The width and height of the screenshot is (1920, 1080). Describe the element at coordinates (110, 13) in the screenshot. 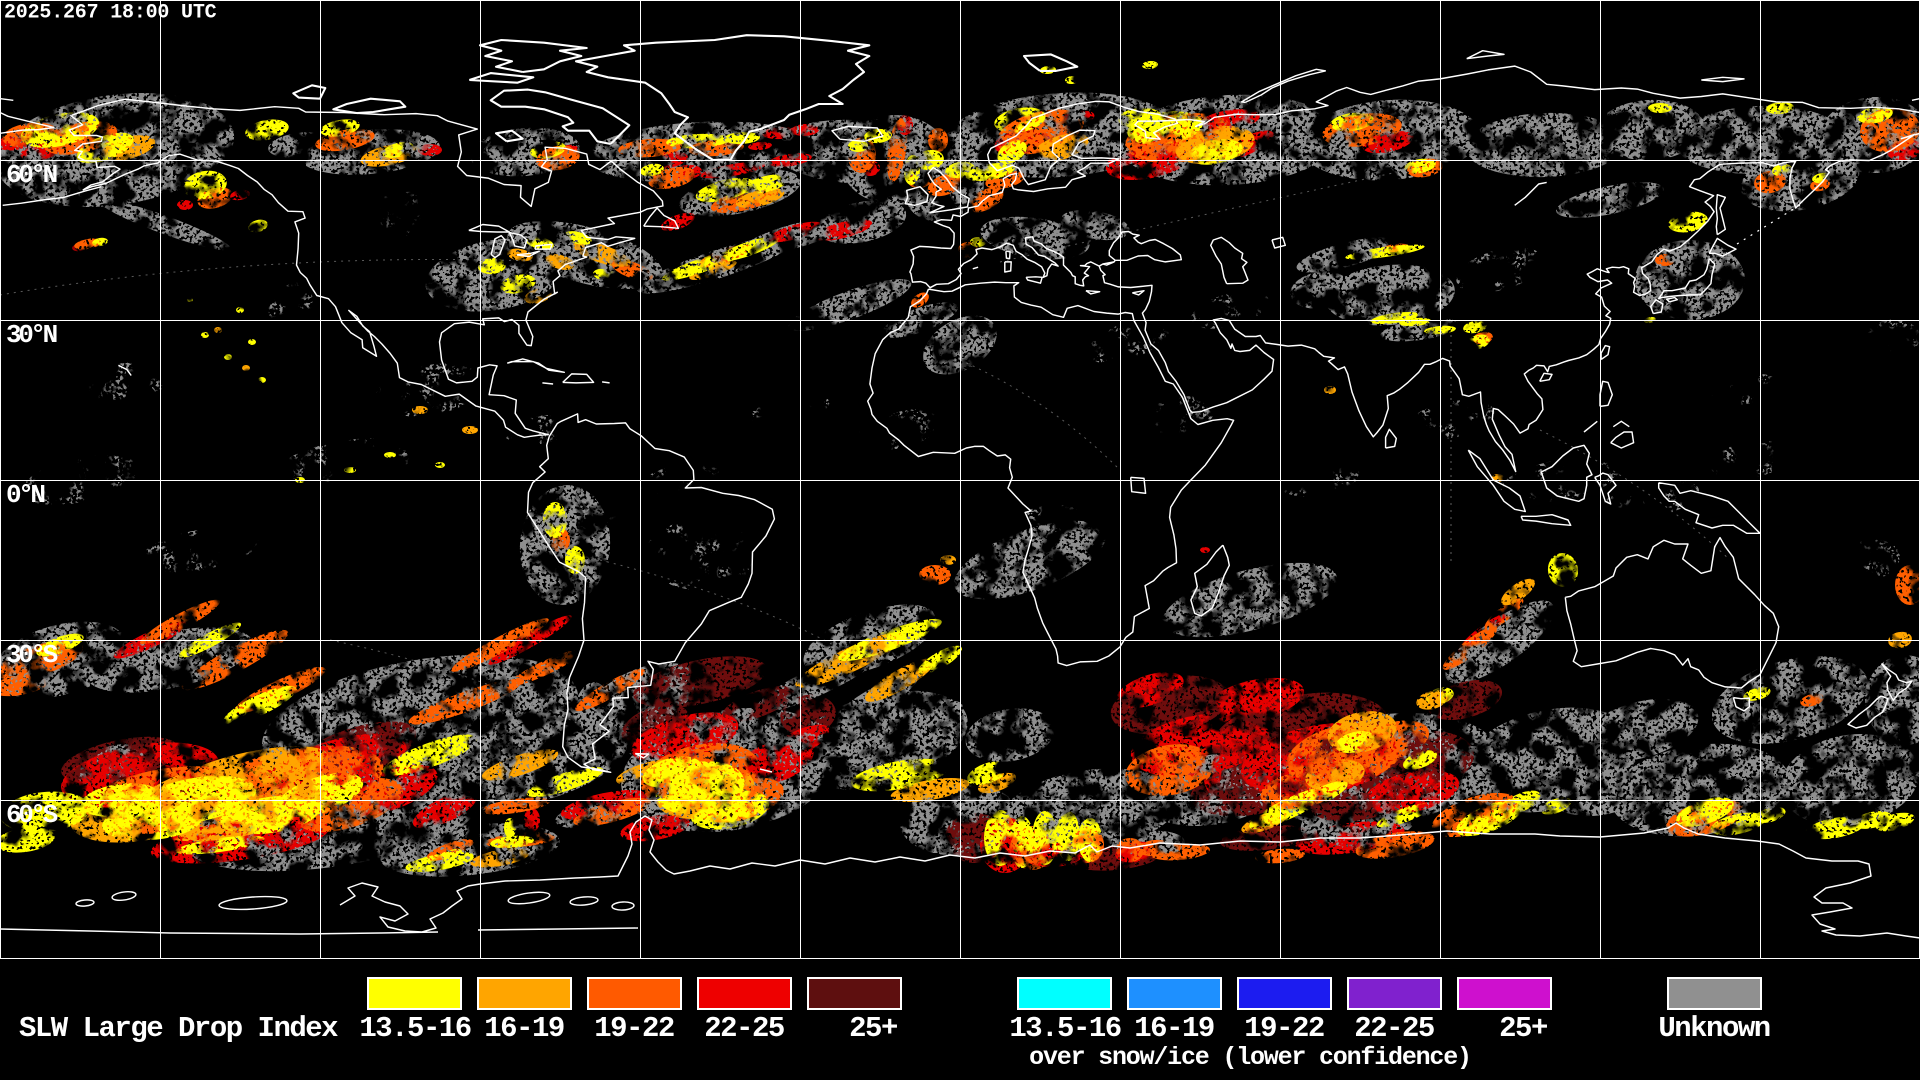

I see `svg-text: 2025.267 18:00 UTC` at that location.